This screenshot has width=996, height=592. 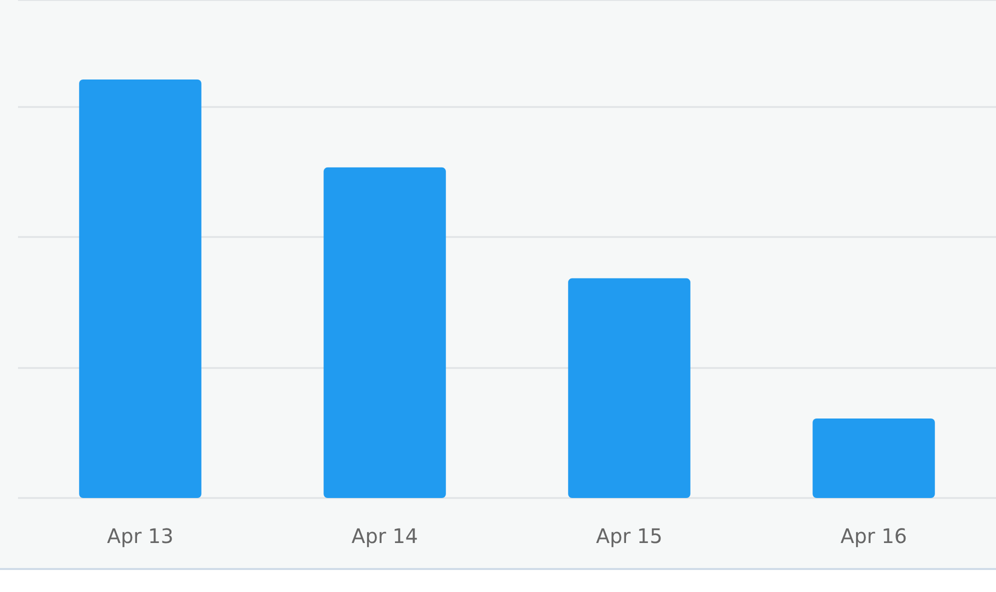 What do you see at coordinates (140, 536) in the screenshot?
I see `x-tick-label: Apr 13` at bounding box center [140, 536].